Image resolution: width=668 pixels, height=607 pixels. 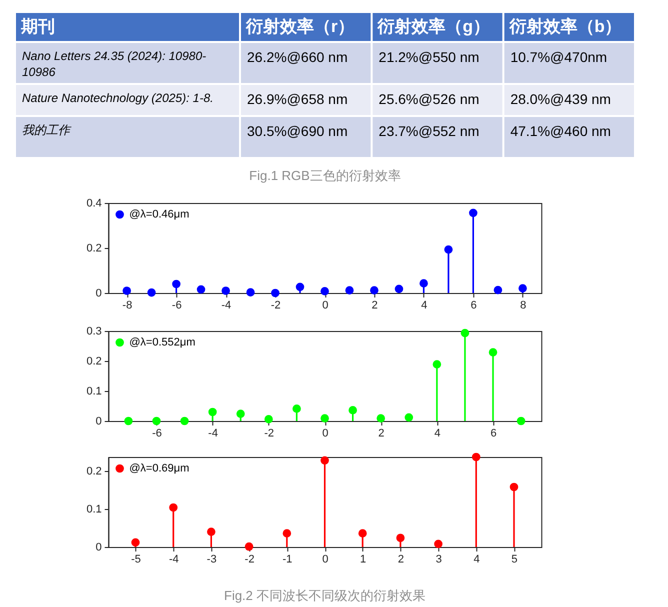 I want to click on caption: Fig.1 RGB三色的衍射效率, so click(x=325, y=175).